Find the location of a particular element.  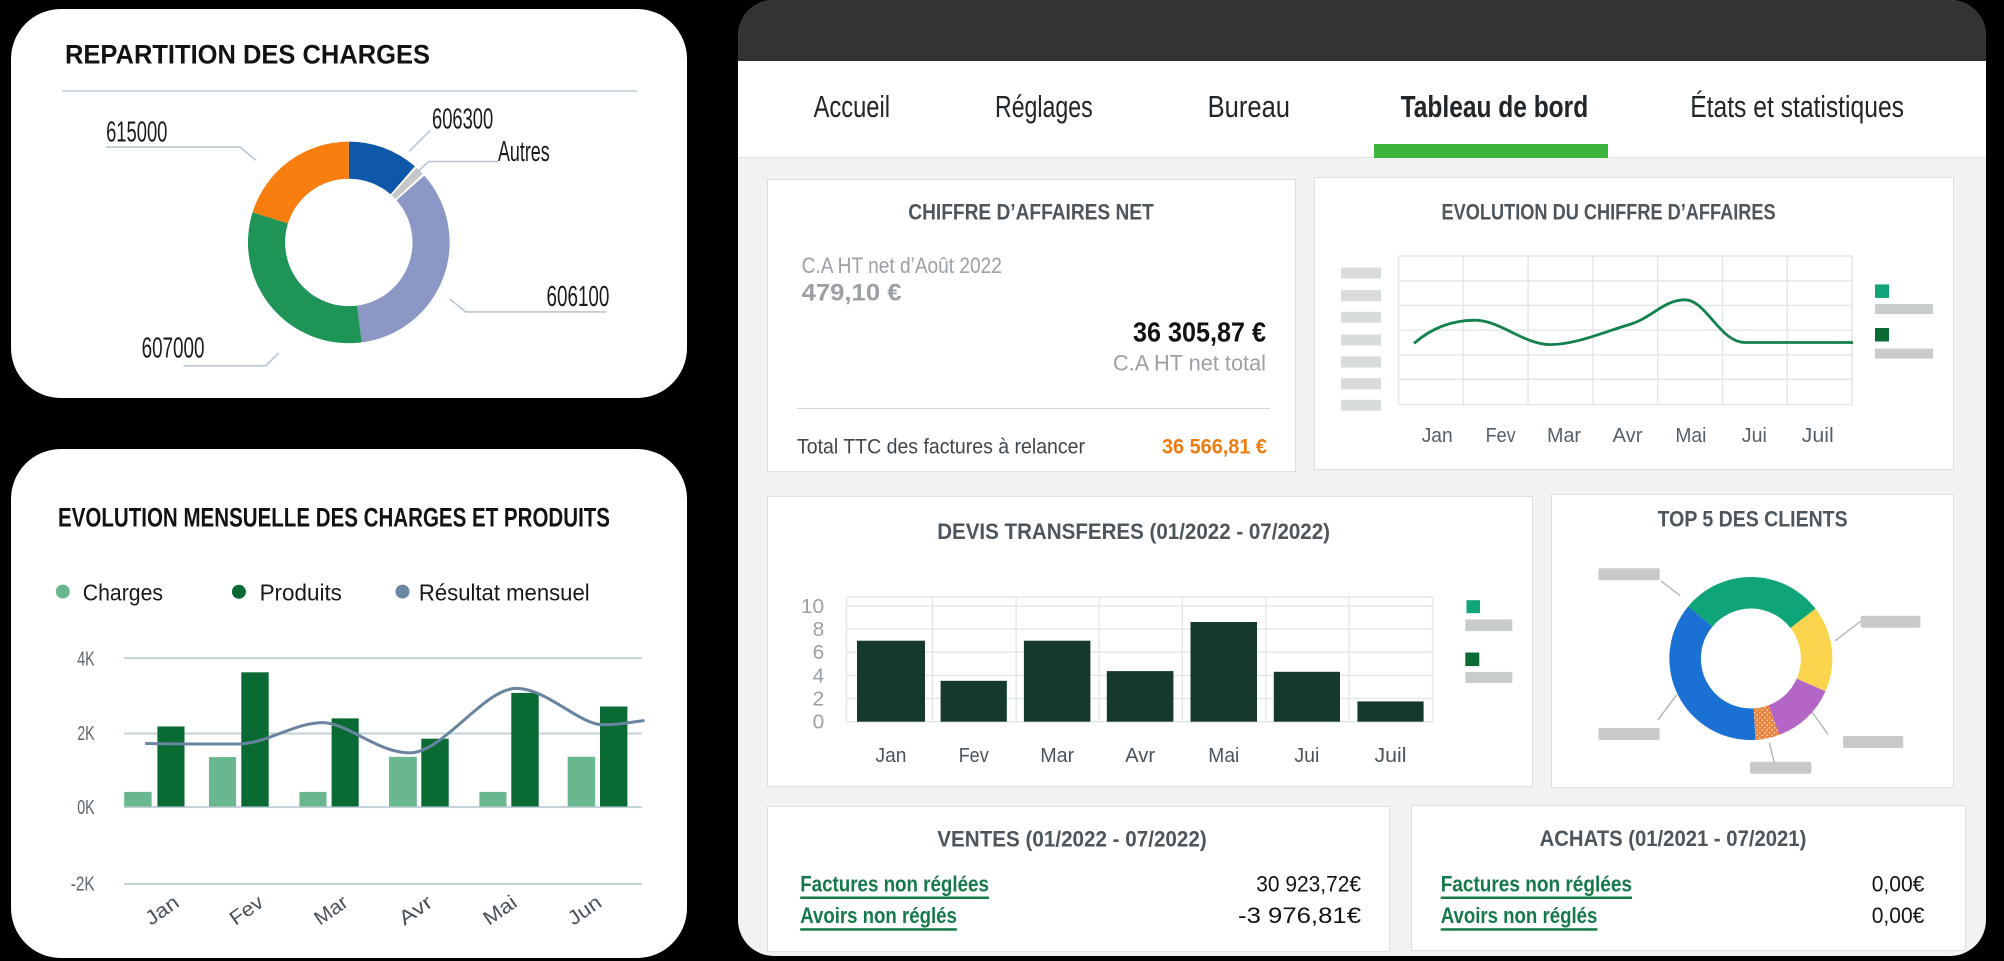

svg-text: 479,10 € is located at coordinates (852, 293).